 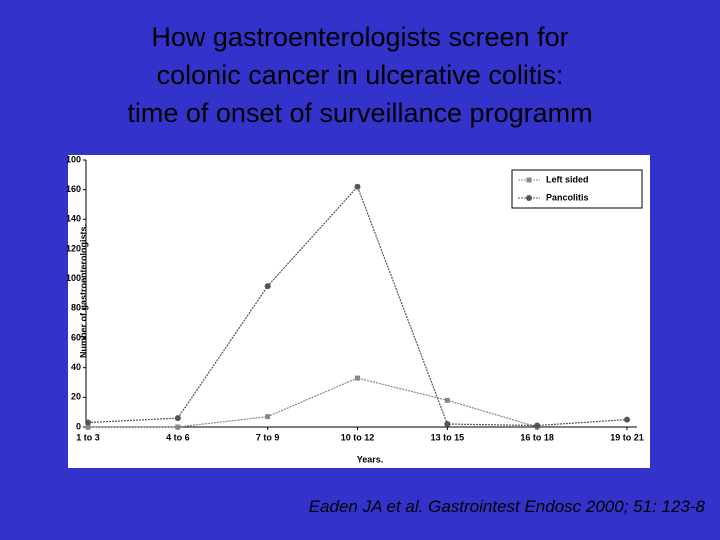 I want to click on x-axis-label: Years., so click(x=370, y=459).